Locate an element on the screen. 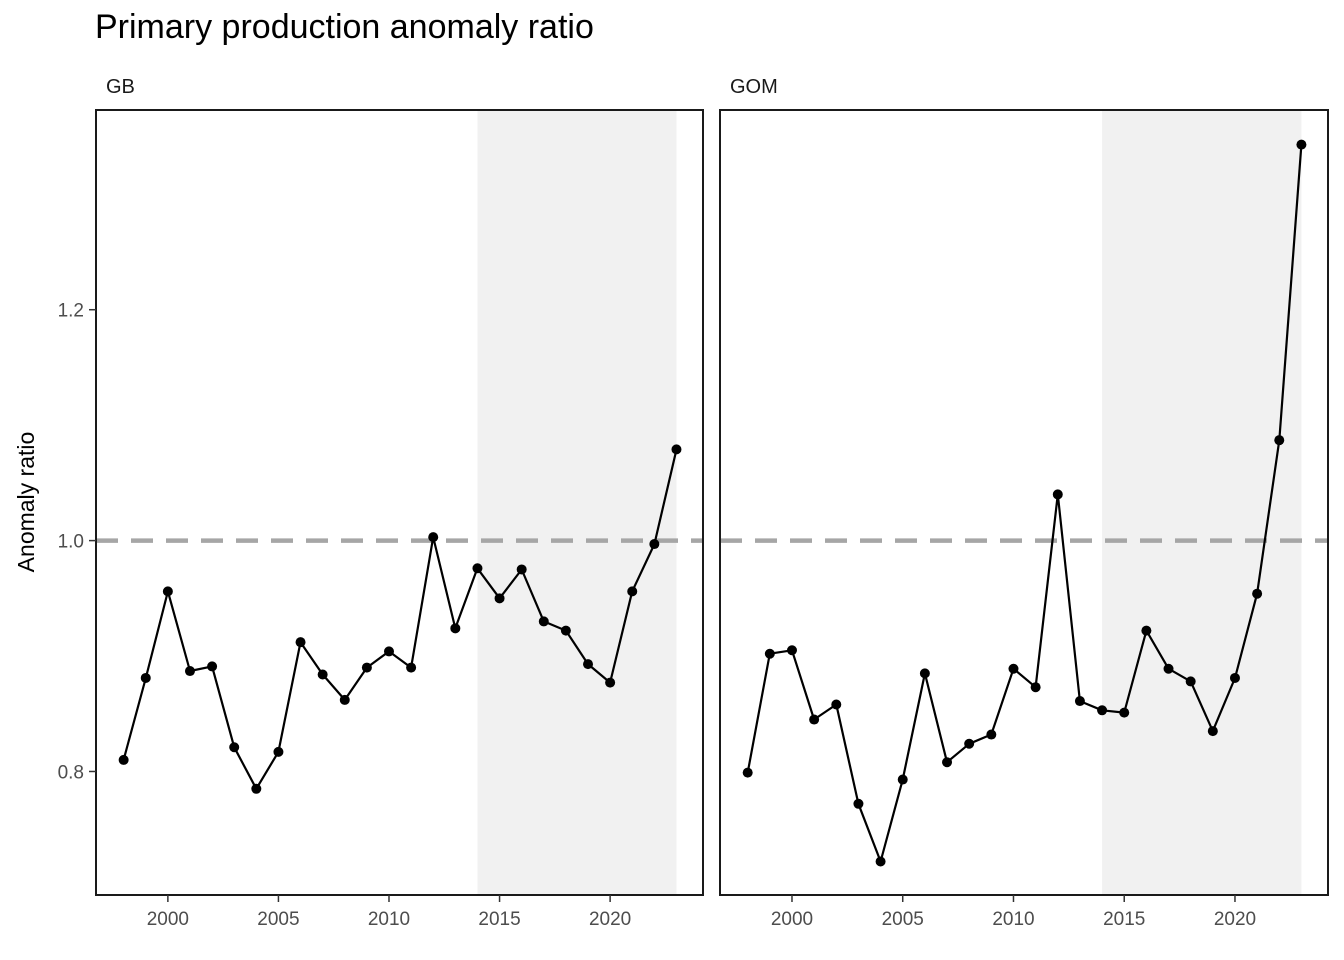 The width and height of the screenshot is (1344, 960). chart-title: Primary production anomaly ratio is located at coordinates (344, 27).